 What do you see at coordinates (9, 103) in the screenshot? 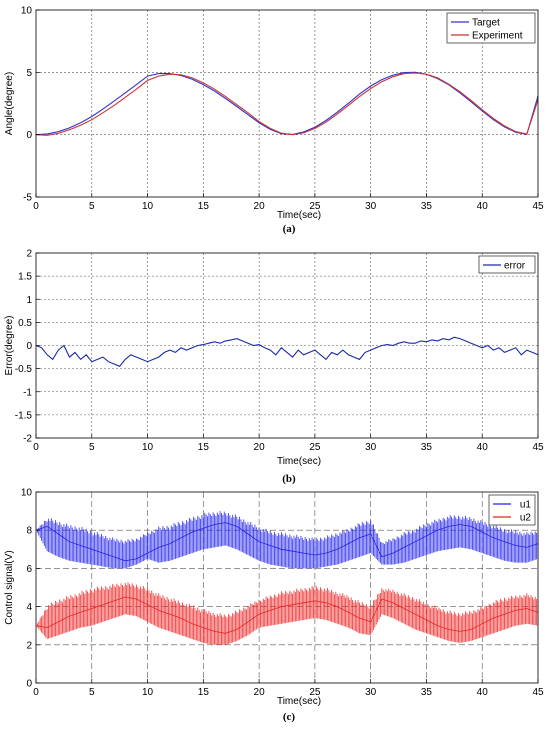
I see `y-axis-label: Angle(degree)` at bounding box center [9, 103].